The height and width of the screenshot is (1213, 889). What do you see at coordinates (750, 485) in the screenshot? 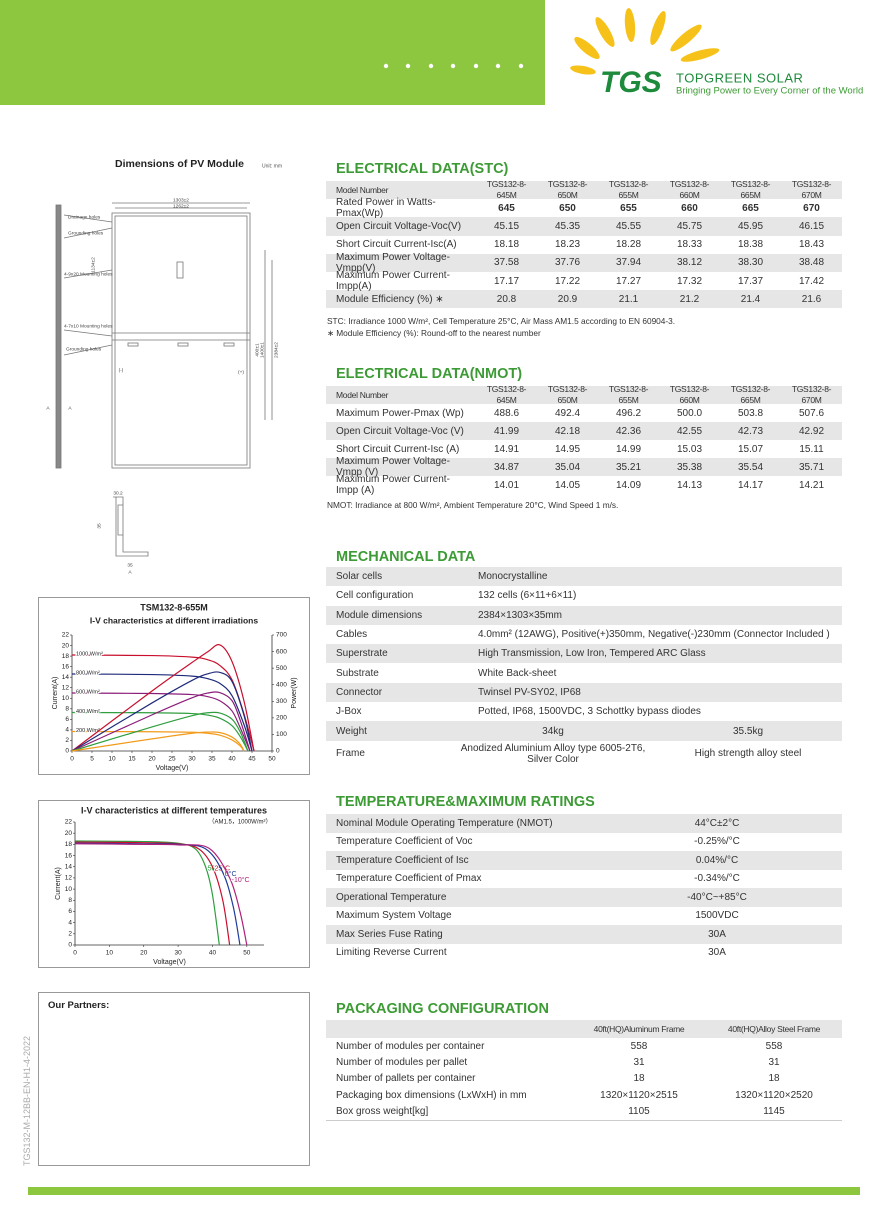
I see `table-cell: 14.17` at bounding box center [750, 485].